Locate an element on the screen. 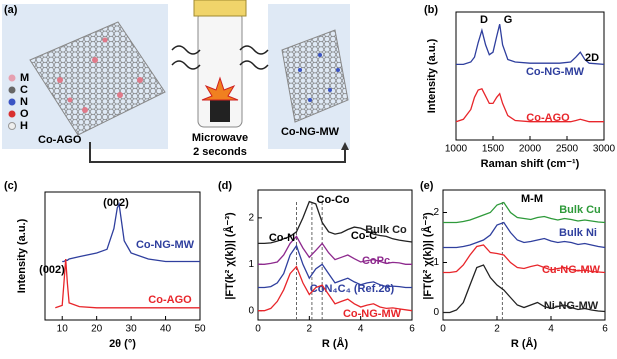 The image size is (617, 359). x-tick-label: 40 is located at coordinates (166, 329).